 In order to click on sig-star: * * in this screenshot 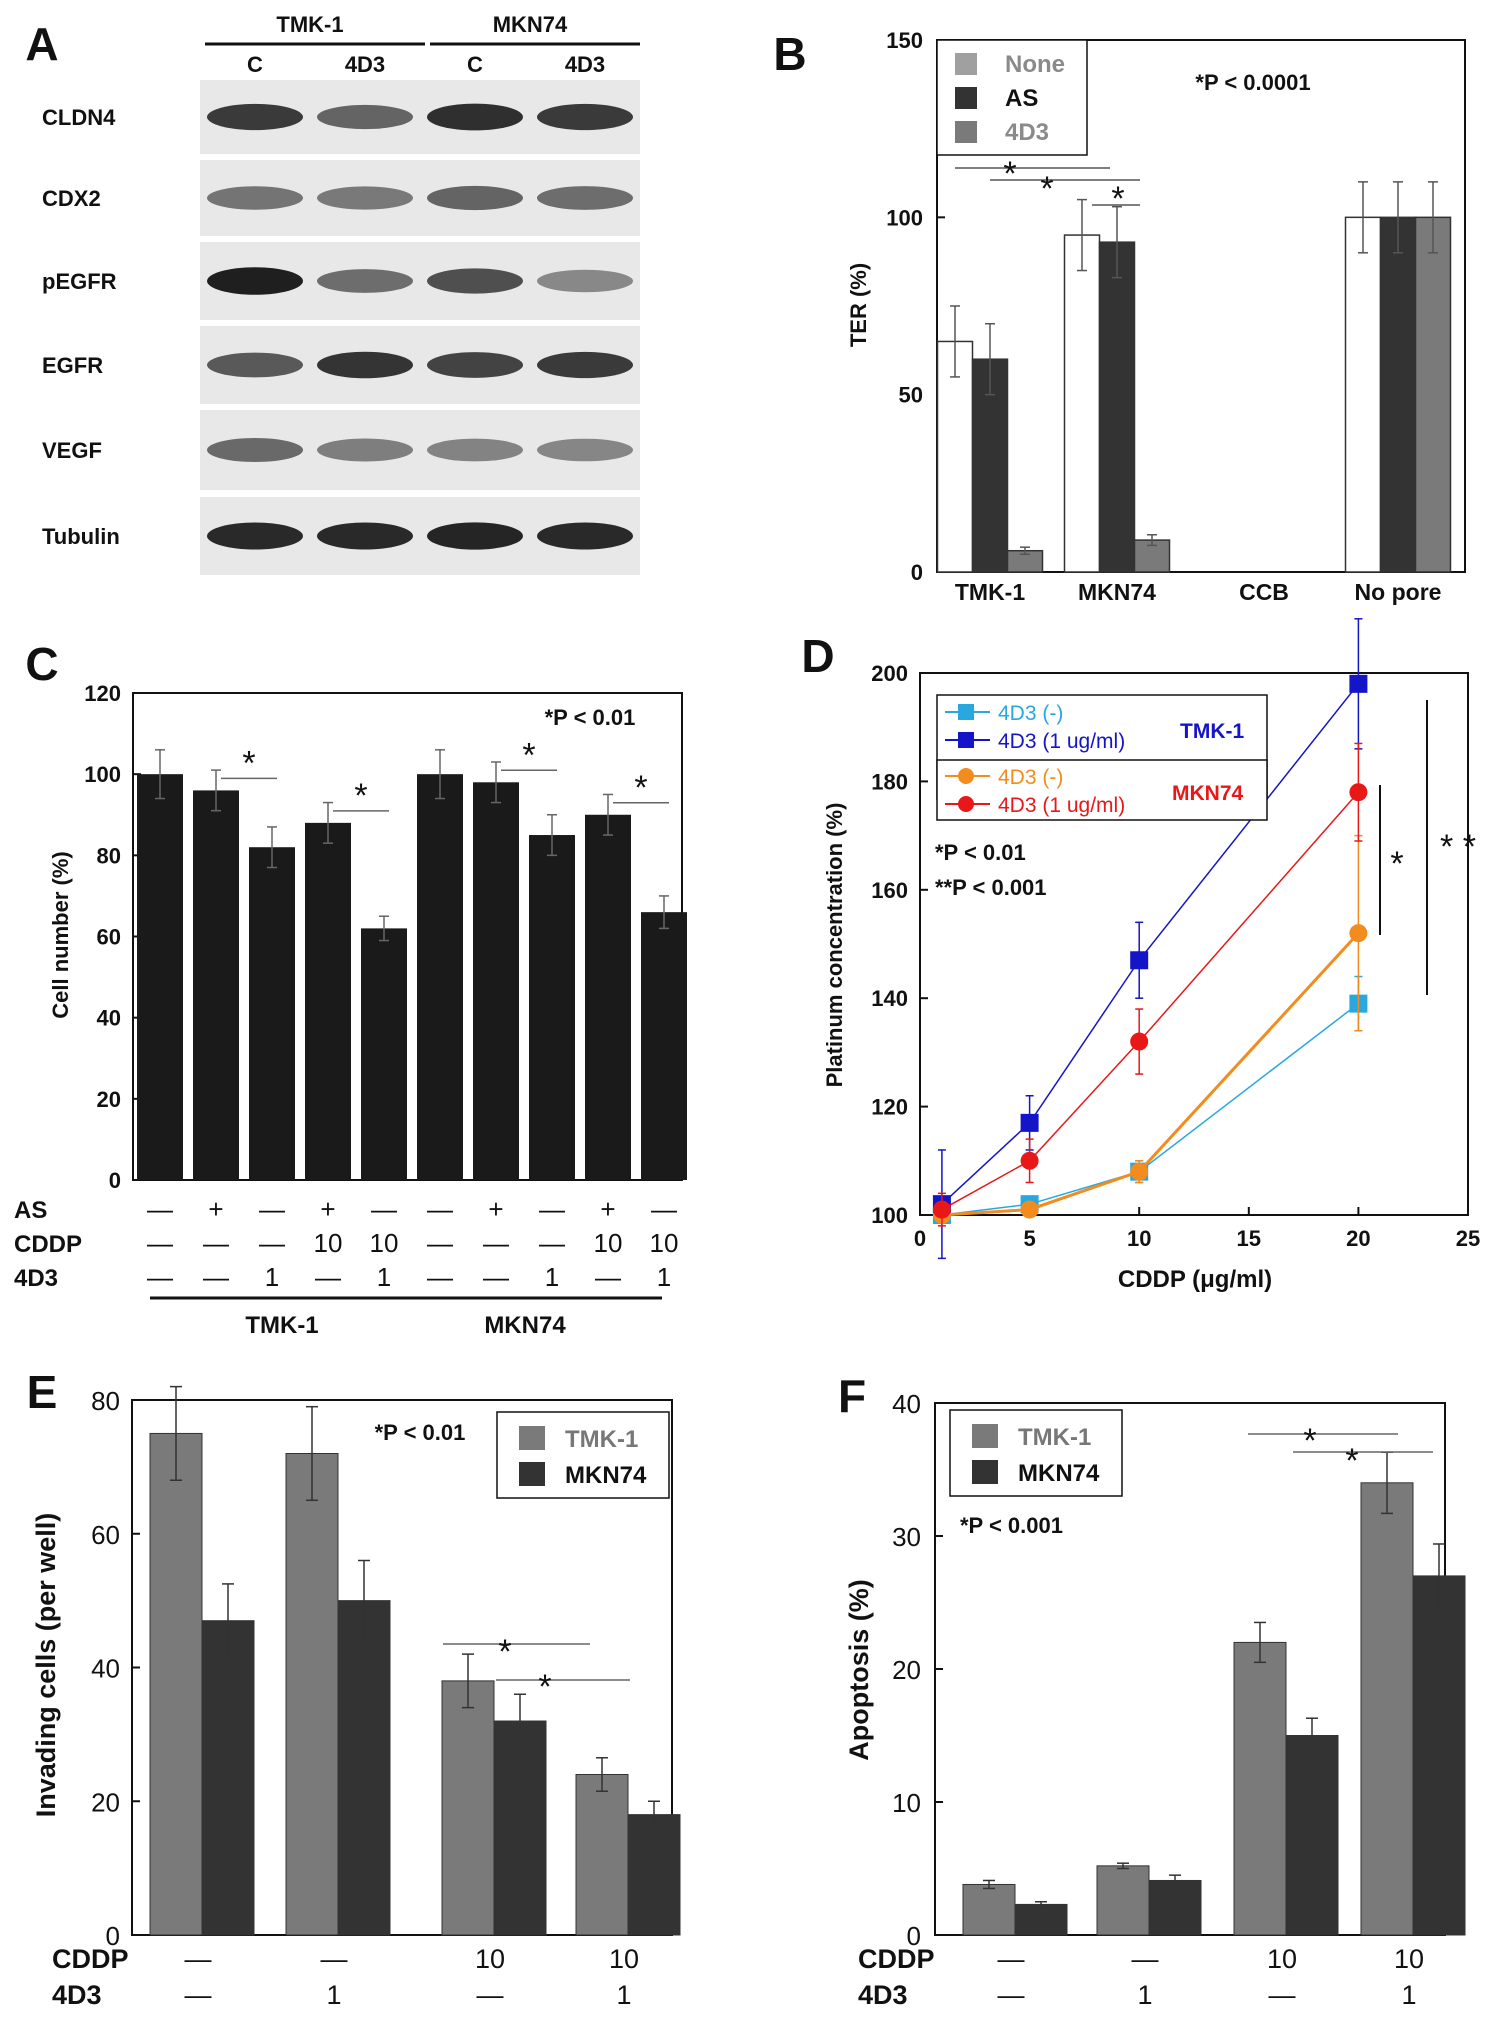, I will do `click(1458, 847)`.